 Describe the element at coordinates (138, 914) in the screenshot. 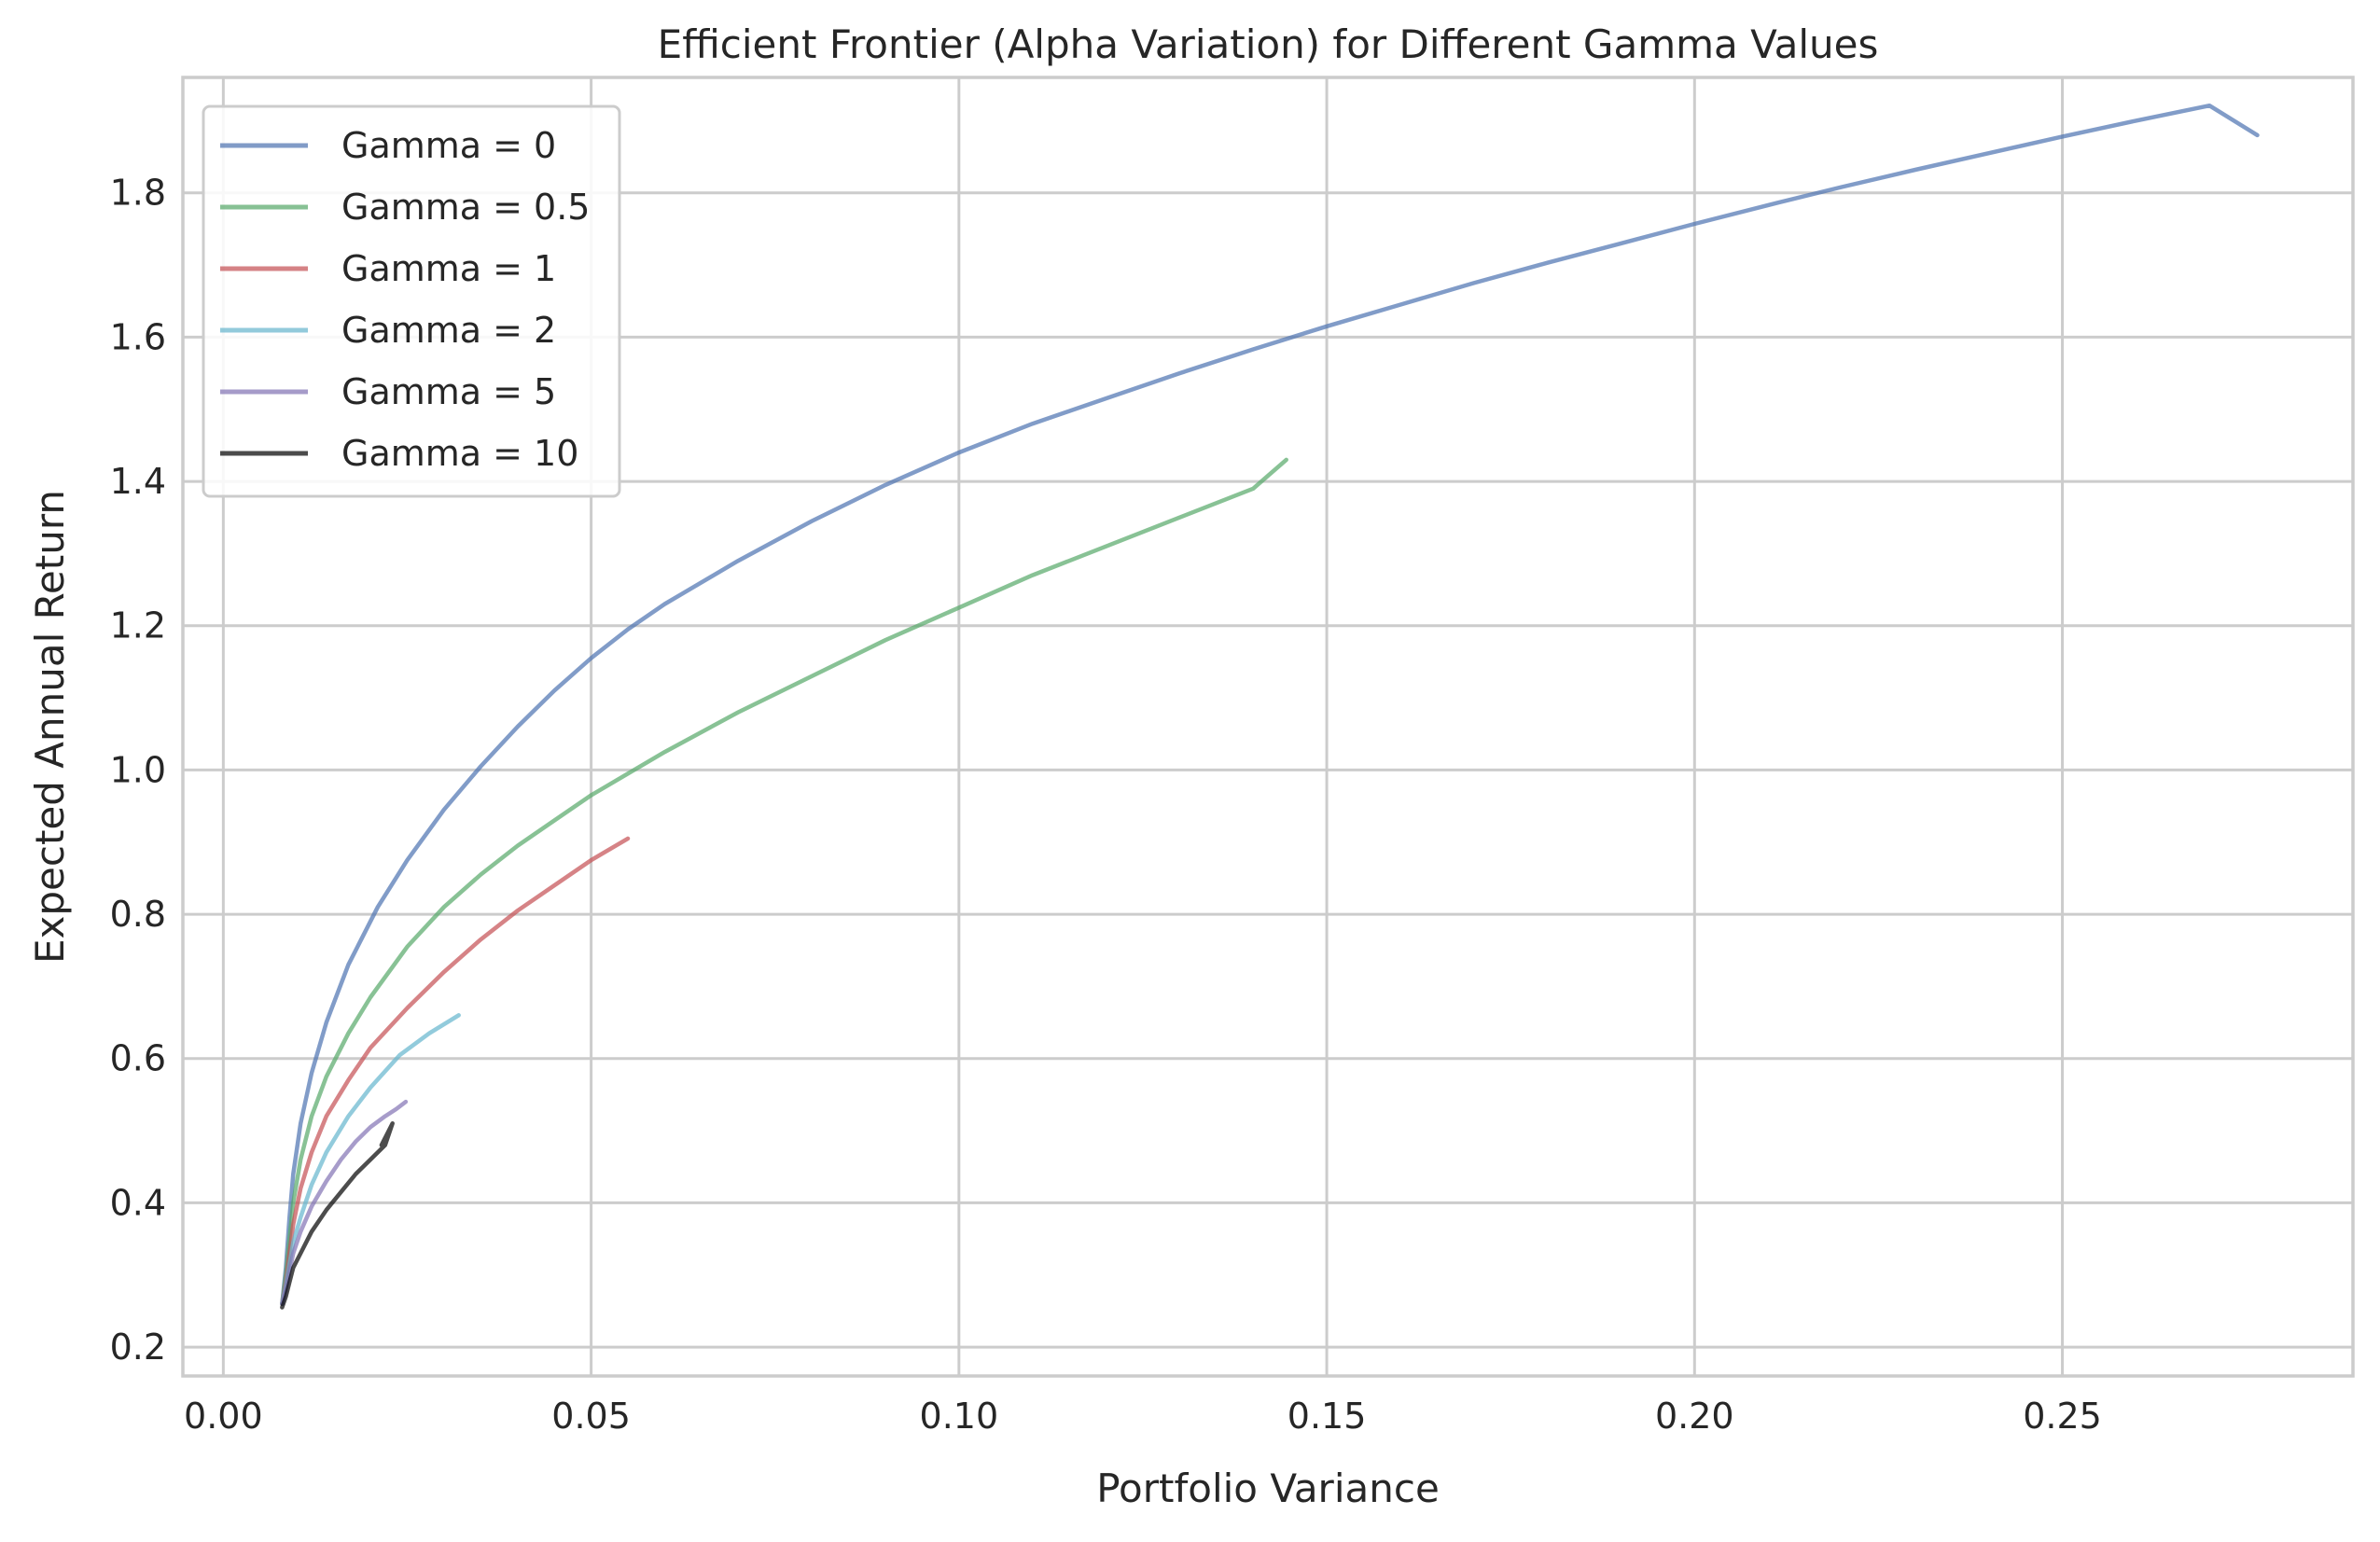

I see `y-tick-label: 0.8` at that location.